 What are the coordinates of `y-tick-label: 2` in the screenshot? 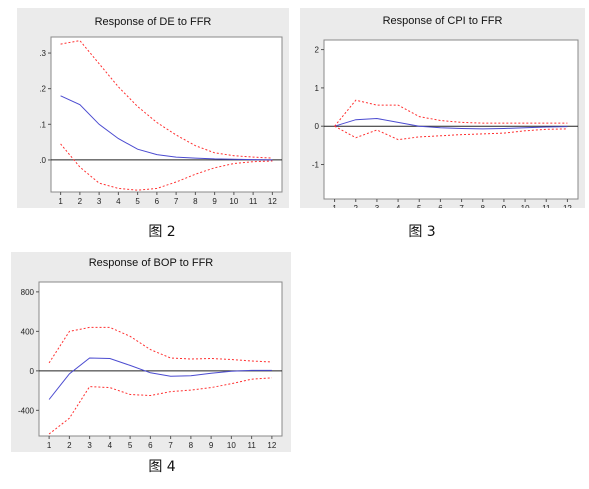 It's located at (317, 50).